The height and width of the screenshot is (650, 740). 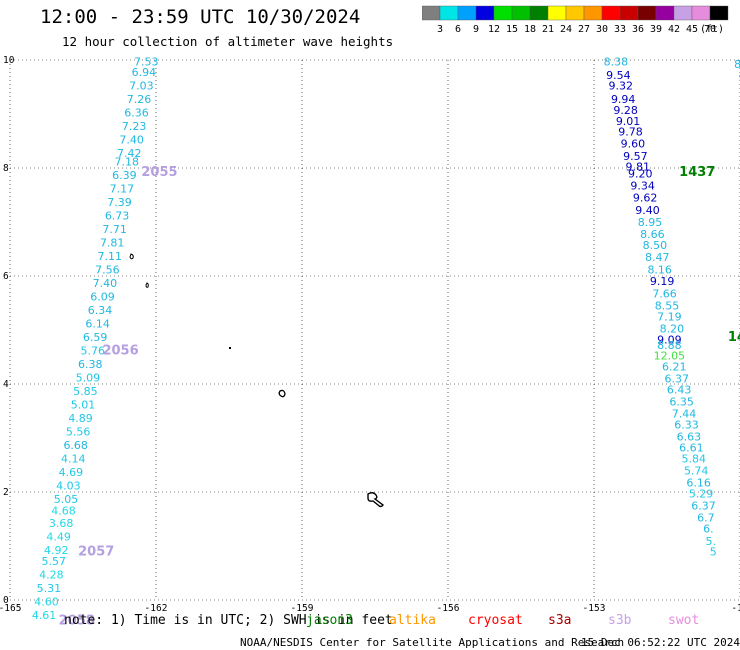 I want to click on wave-height-value: 7.44, so click(x=684, y=413).